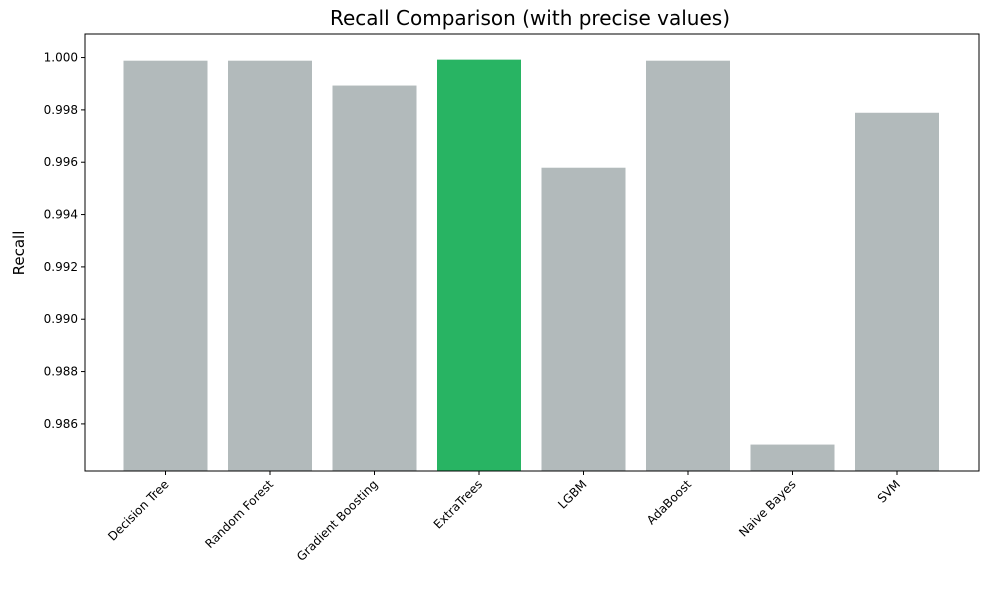 The height and width of the screenshot is (590, 989). I want to click on bar-extratrees, so click(479, 265).